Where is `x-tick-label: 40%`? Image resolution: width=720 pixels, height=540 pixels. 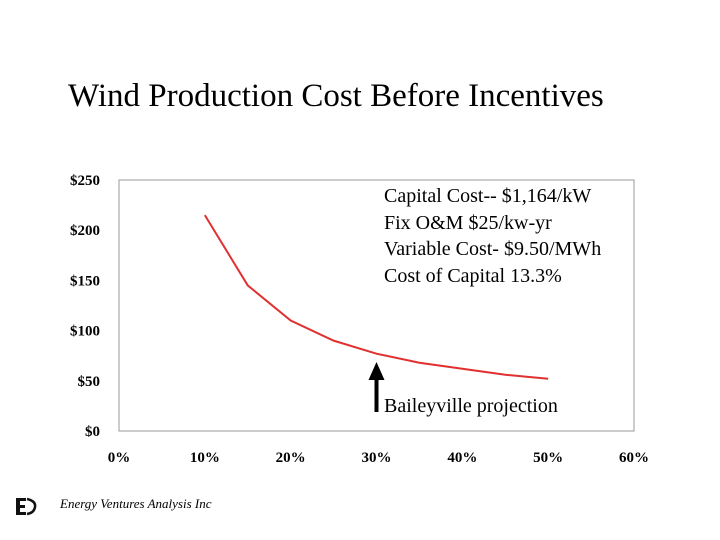
x-tick-label: 40% is located at coordinates (462, 458).